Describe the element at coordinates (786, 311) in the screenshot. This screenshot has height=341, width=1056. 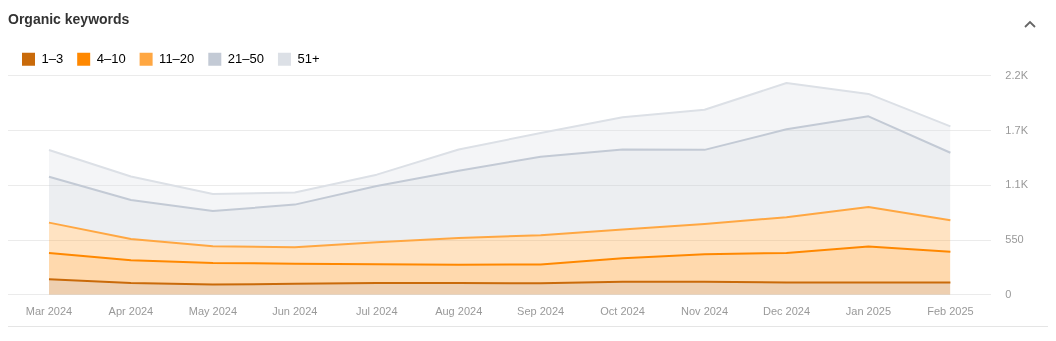
I see `x-tick-label: Dec 2024` at that location.